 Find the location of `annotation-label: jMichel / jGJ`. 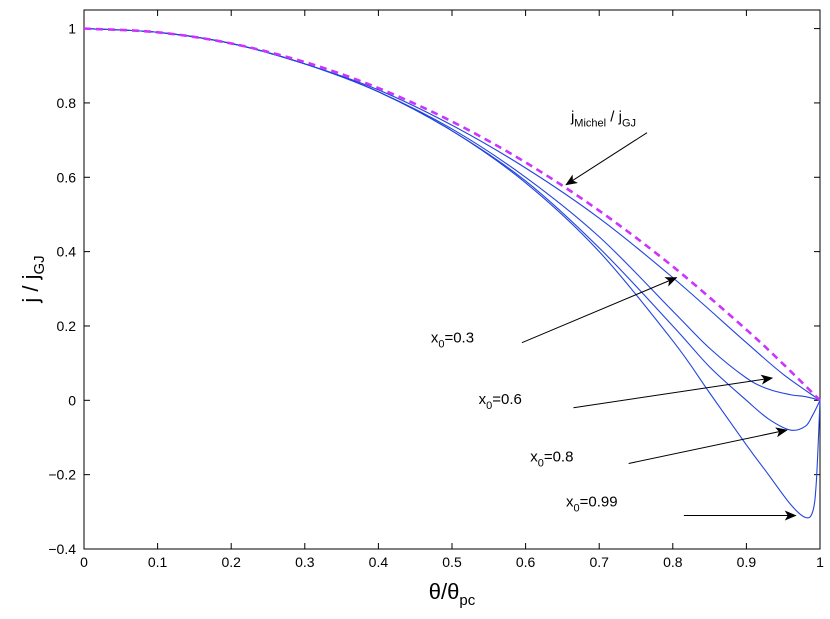

annotation-label: jMichel / jGJ is located at coordinates (603, 119).